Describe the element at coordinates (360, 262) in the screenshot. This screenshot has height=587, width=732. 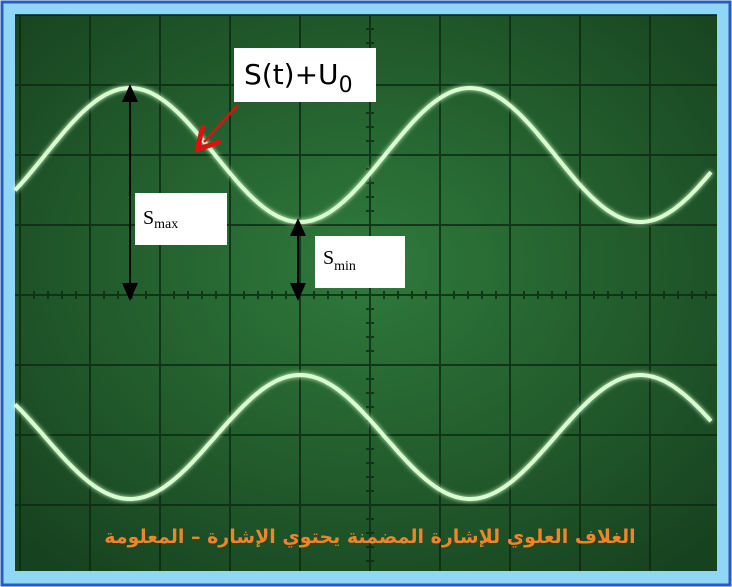
I see `smin-label-box` at that location.